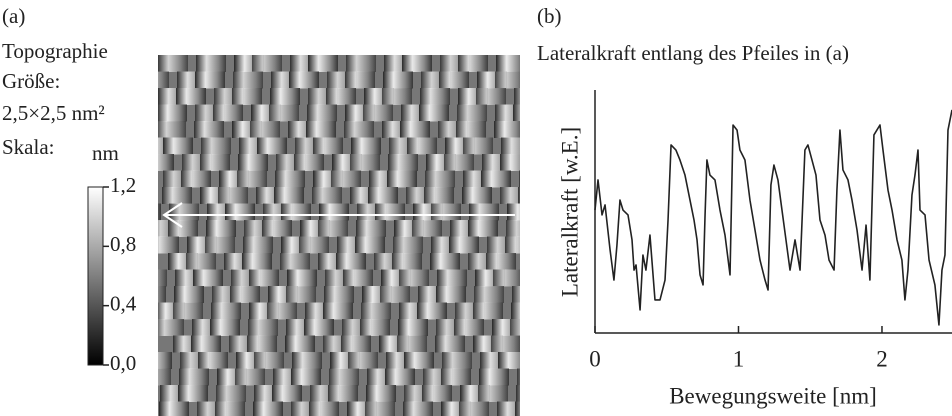  I want to click on size-label: Größe:, so click(31, 81).